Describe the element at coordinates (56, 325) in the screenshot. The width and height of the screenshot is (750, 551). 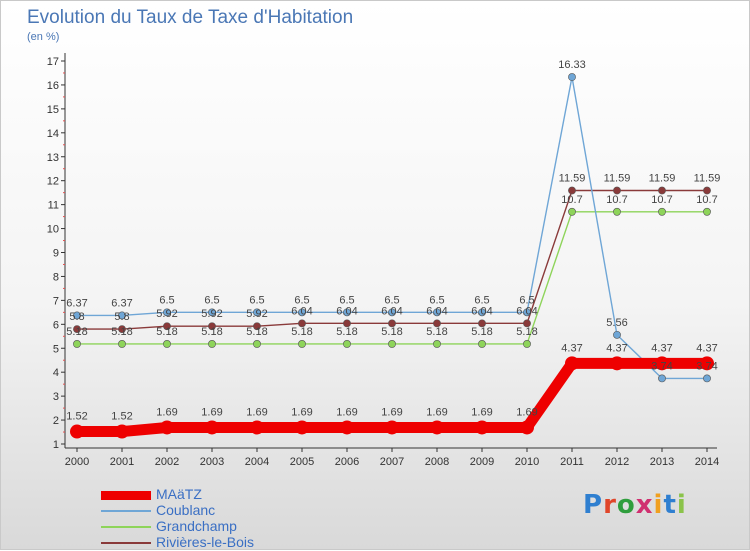
I see `y-tick-label: 6` at that location.